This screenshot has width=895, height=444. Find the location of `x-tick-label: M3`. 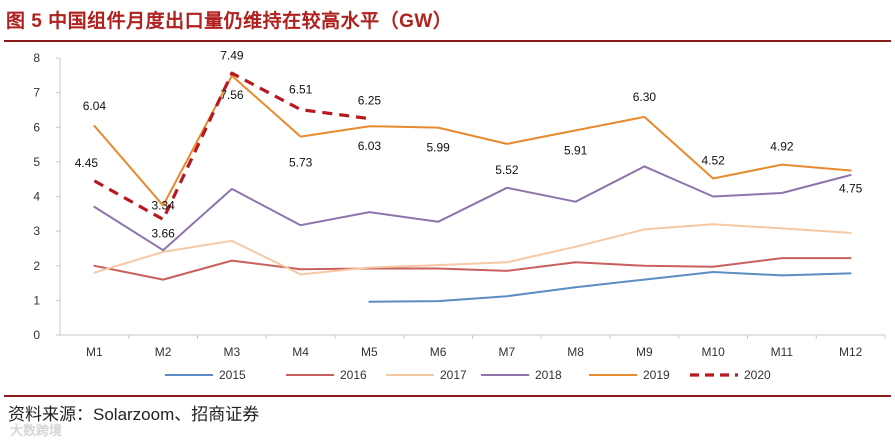

x-tick-label: M3 is located at coordinates (232, 352).